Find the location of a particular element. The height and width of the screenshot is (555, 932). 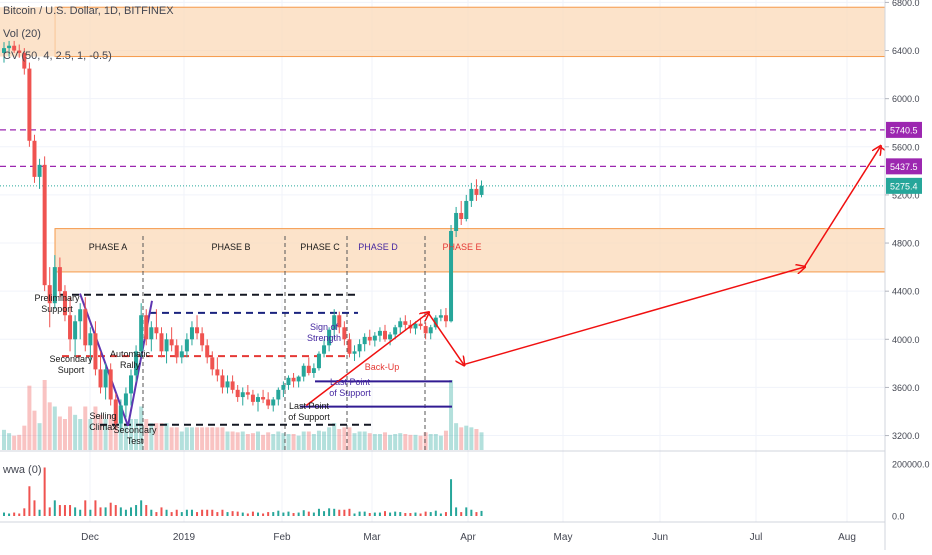

chart-title: Bitcoin / U.S. Dollar, 1D, BITFINEX is located at coordinates (88, 11).